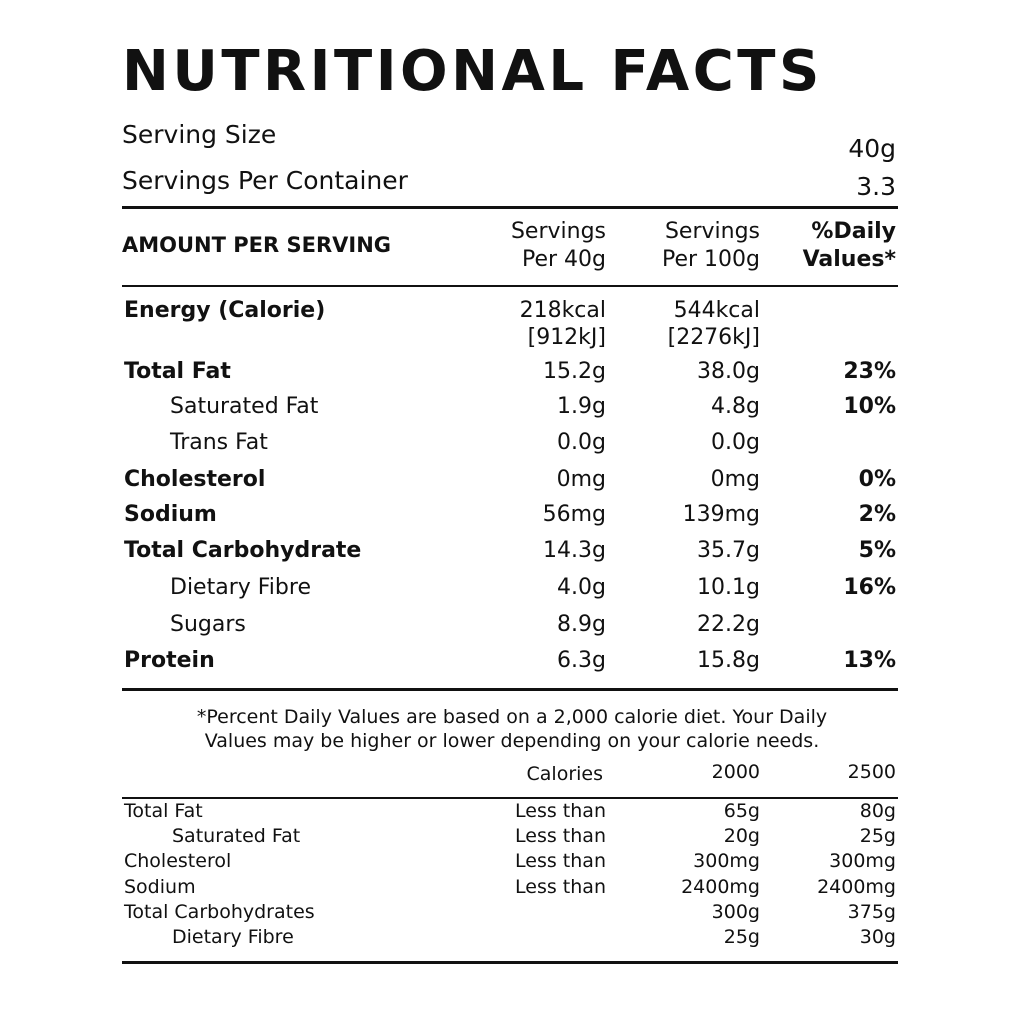 Image resolution: width=1024 pixels, height=1024 pixels. I want to click on reference-nutrient: Dietary Fibre, so click(233, 937).